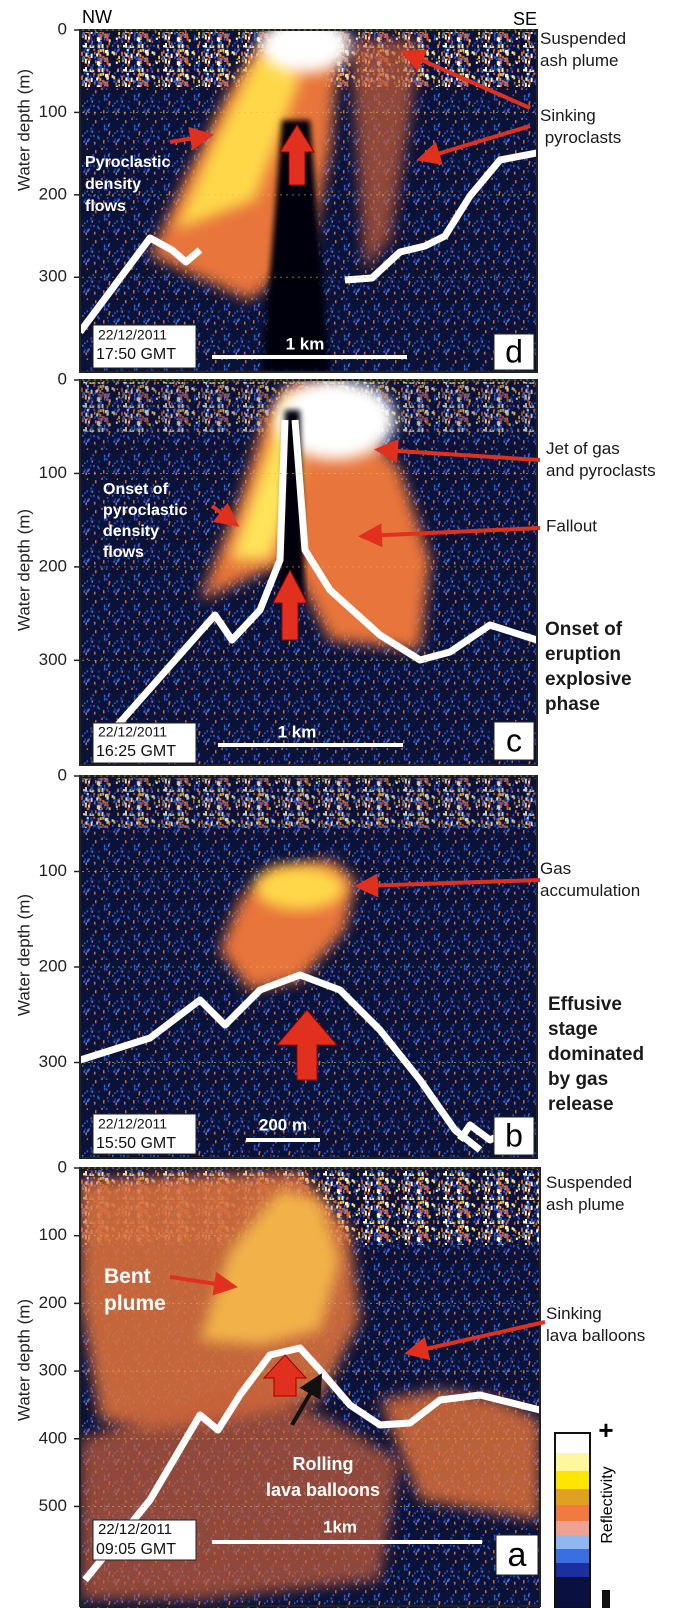 The width and height of the screenshot is (696, 1608). I want to click on annotation: Onset of pyroclastic density flows, so click(145, 521).